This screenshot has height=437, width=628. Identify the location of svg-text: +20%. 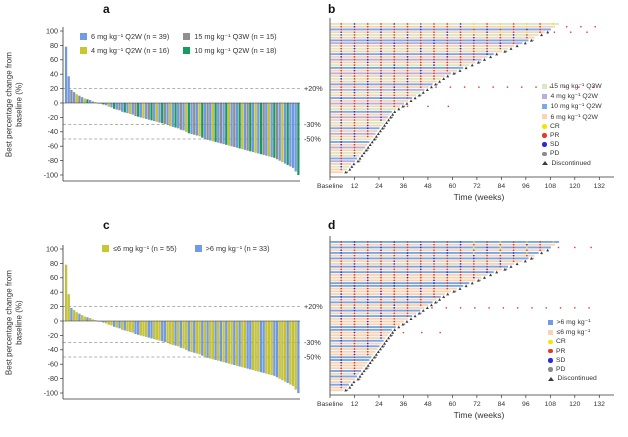
(313, 306).